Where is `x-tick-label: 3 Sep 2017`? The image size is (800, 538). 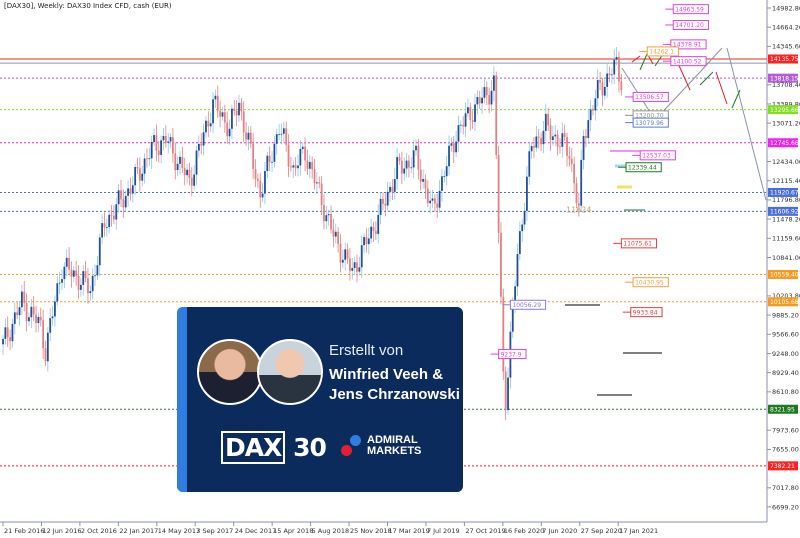
x-tick-label: 3 Sep 2017 is located at coordinates (214, 531).